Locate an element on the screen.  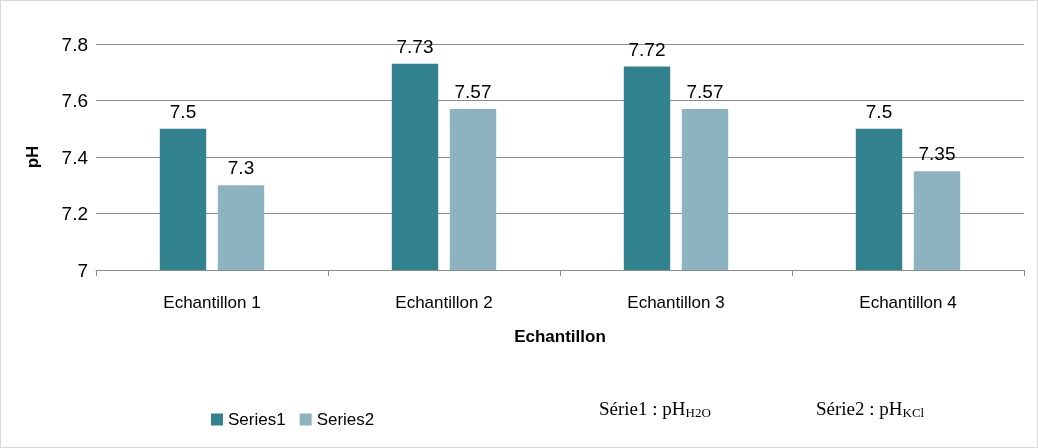
x-tick-label: Echantillon 4 is located at coordinates (908, 302).